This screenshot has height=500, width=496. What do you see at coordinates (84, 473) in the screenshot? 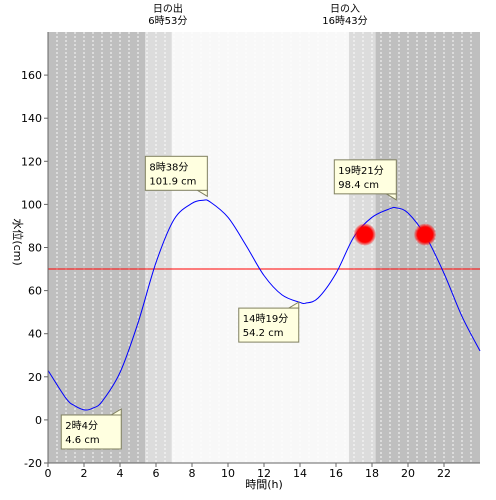
I see `x-tick-label: 2` at bounding box center [84, 473].